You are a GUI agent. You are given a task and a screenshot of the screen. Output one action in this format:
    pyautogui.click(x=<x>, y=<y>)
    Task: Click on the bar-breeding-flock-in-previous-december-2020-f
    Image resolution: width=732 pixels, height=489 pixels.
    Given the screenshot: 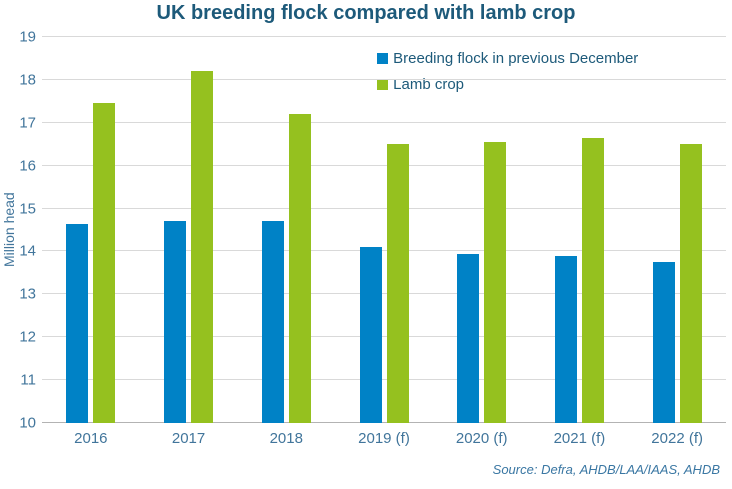 What is the action you would take?
    pyautogui.click(x=468, y=338)
    